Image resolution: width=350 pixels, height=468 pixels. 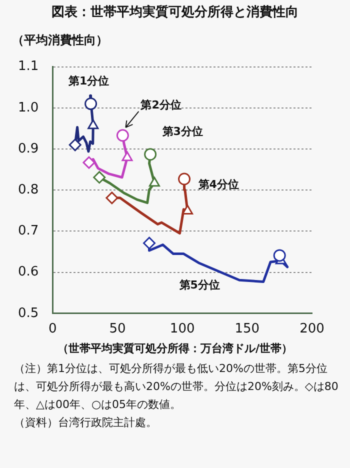 I want to click on y-tick-label: 0.9, so click(x=28, y=148).